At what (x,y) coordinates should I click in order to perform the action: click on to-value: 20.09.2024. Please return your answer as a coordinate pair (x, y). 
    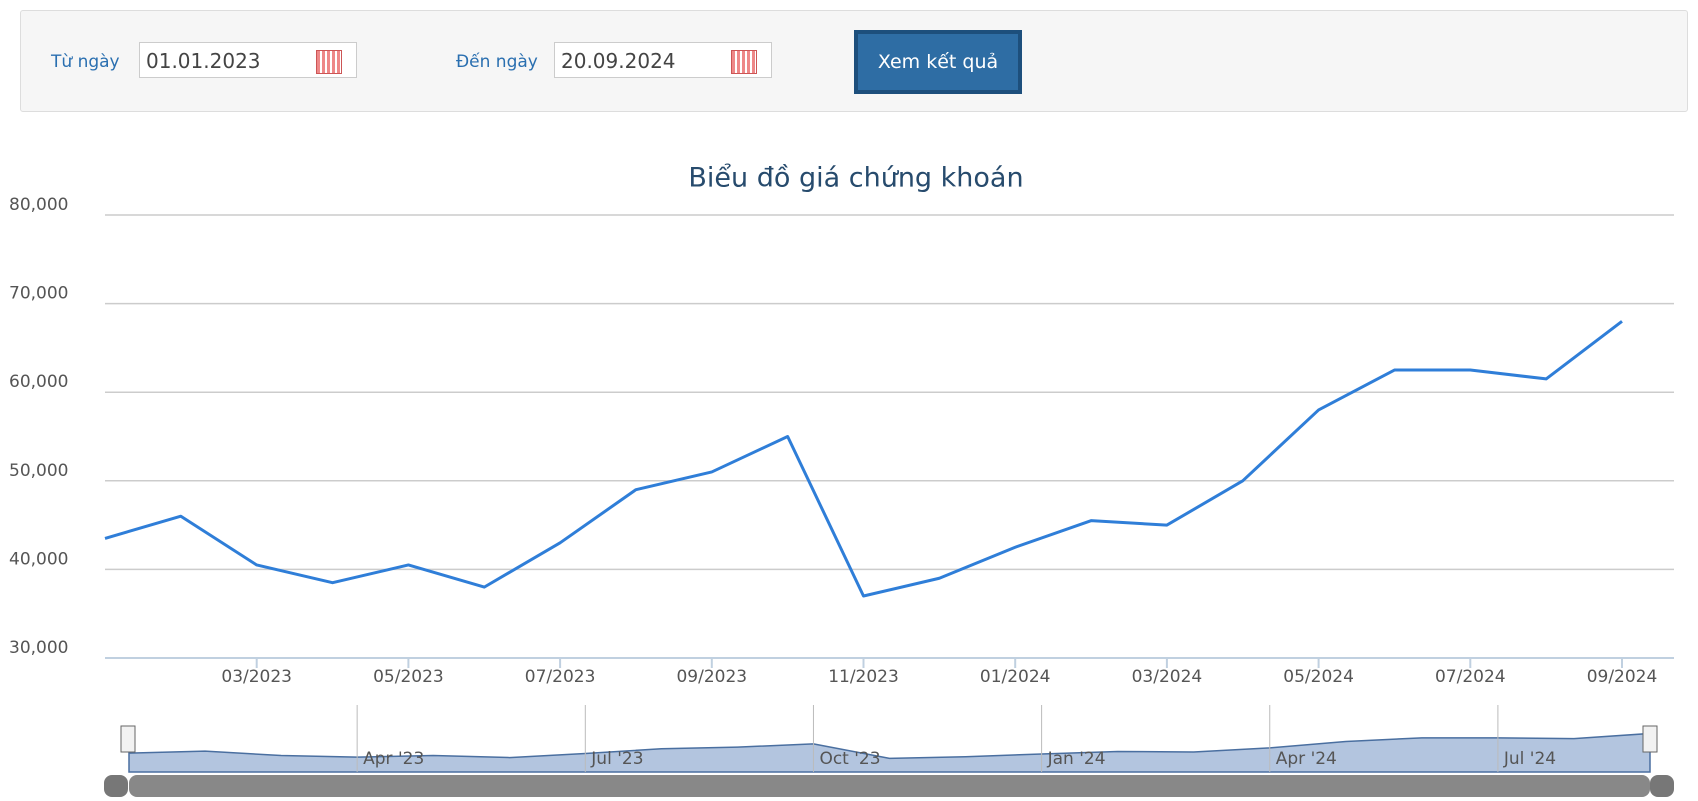
    Looking at the image, I should click on (618, 61).